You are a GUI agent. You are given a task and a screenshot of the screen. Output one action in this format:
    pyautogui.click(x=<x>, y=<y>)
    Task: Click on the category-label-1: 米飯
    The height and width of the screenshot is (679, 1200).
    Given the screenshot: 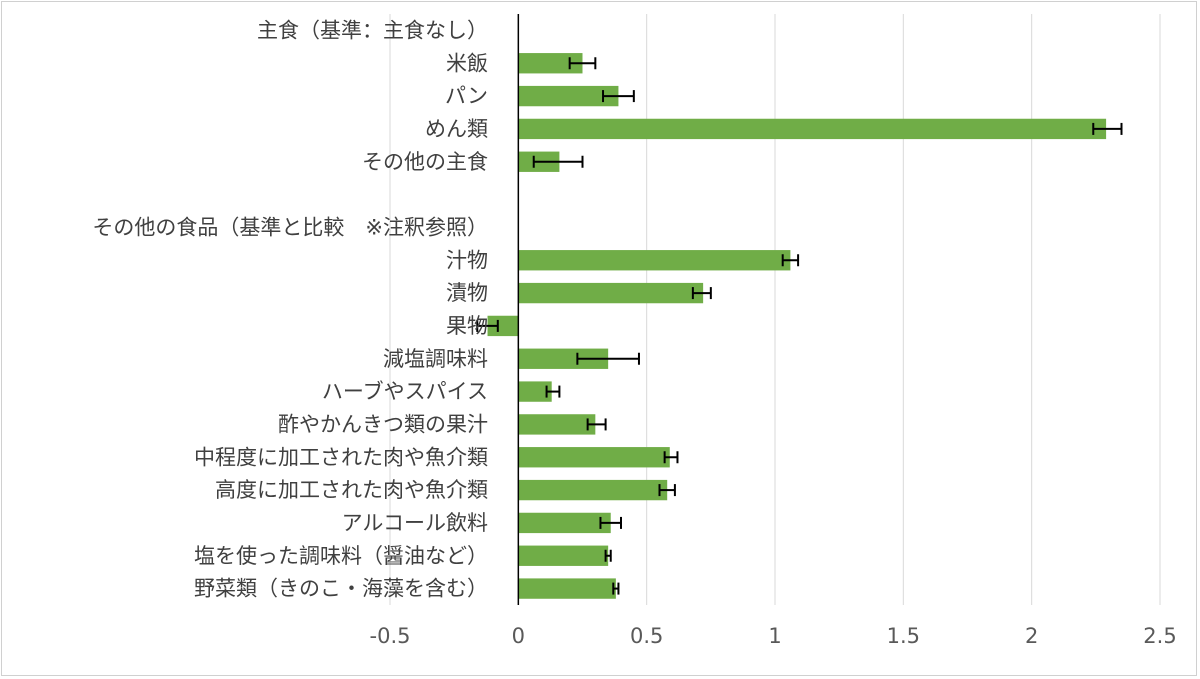 What is the action you would take?
    pyautogui.click(x=467, y=63)
    